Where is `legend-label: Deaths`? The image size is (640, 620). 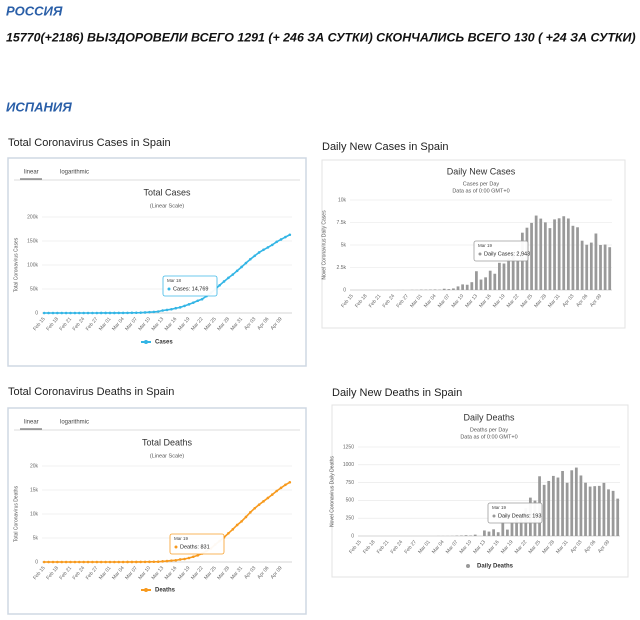 legend-label: Deaths is located at coordinates (165, 591).